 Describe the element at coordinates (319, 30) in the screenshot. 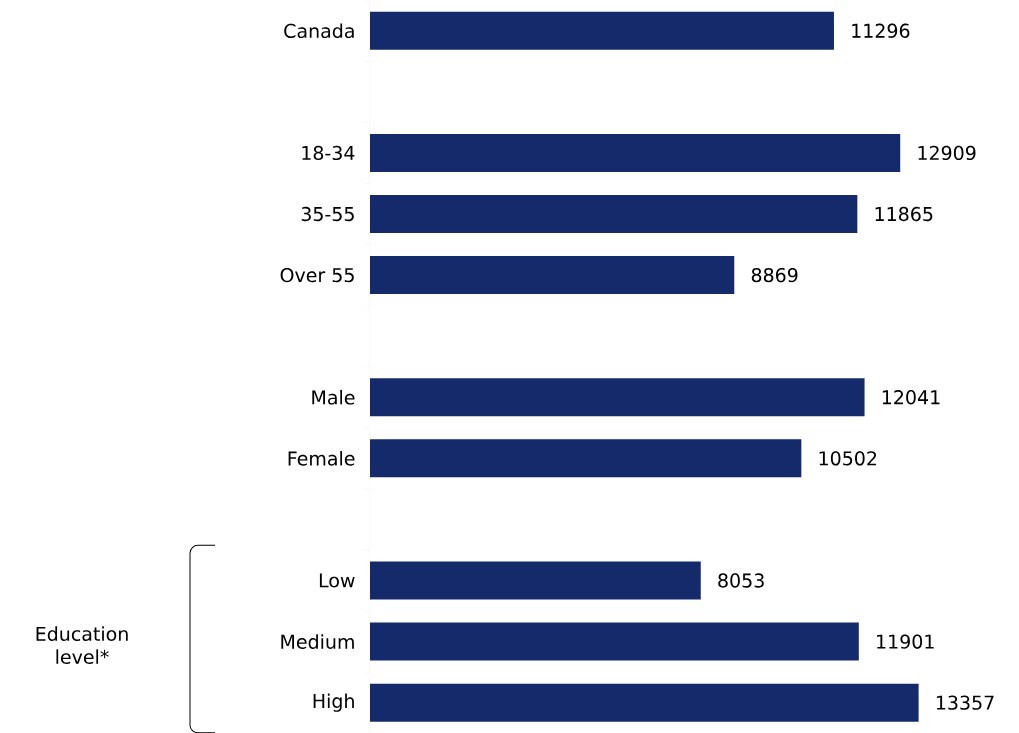

I see `y-tick-label: Canada` at that location.